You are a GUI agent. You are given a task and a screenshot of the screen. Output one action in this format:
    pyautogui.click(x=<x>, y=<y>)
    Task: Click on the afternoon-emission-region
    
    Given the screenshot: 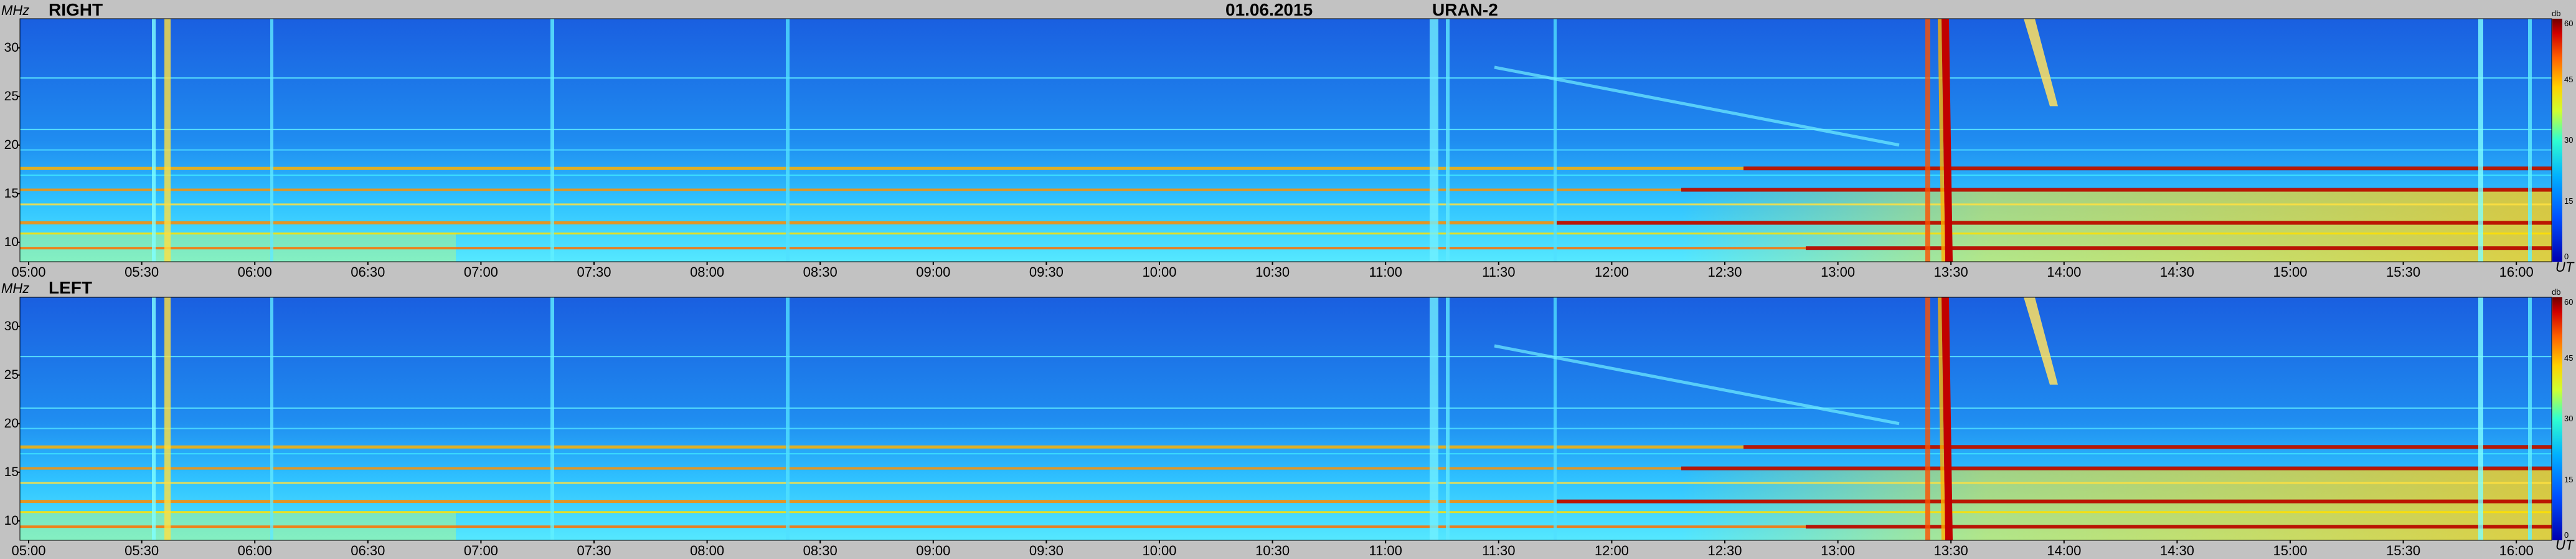 What is the action you would take?
    pyautogui.click(x=2116, y=503)
    